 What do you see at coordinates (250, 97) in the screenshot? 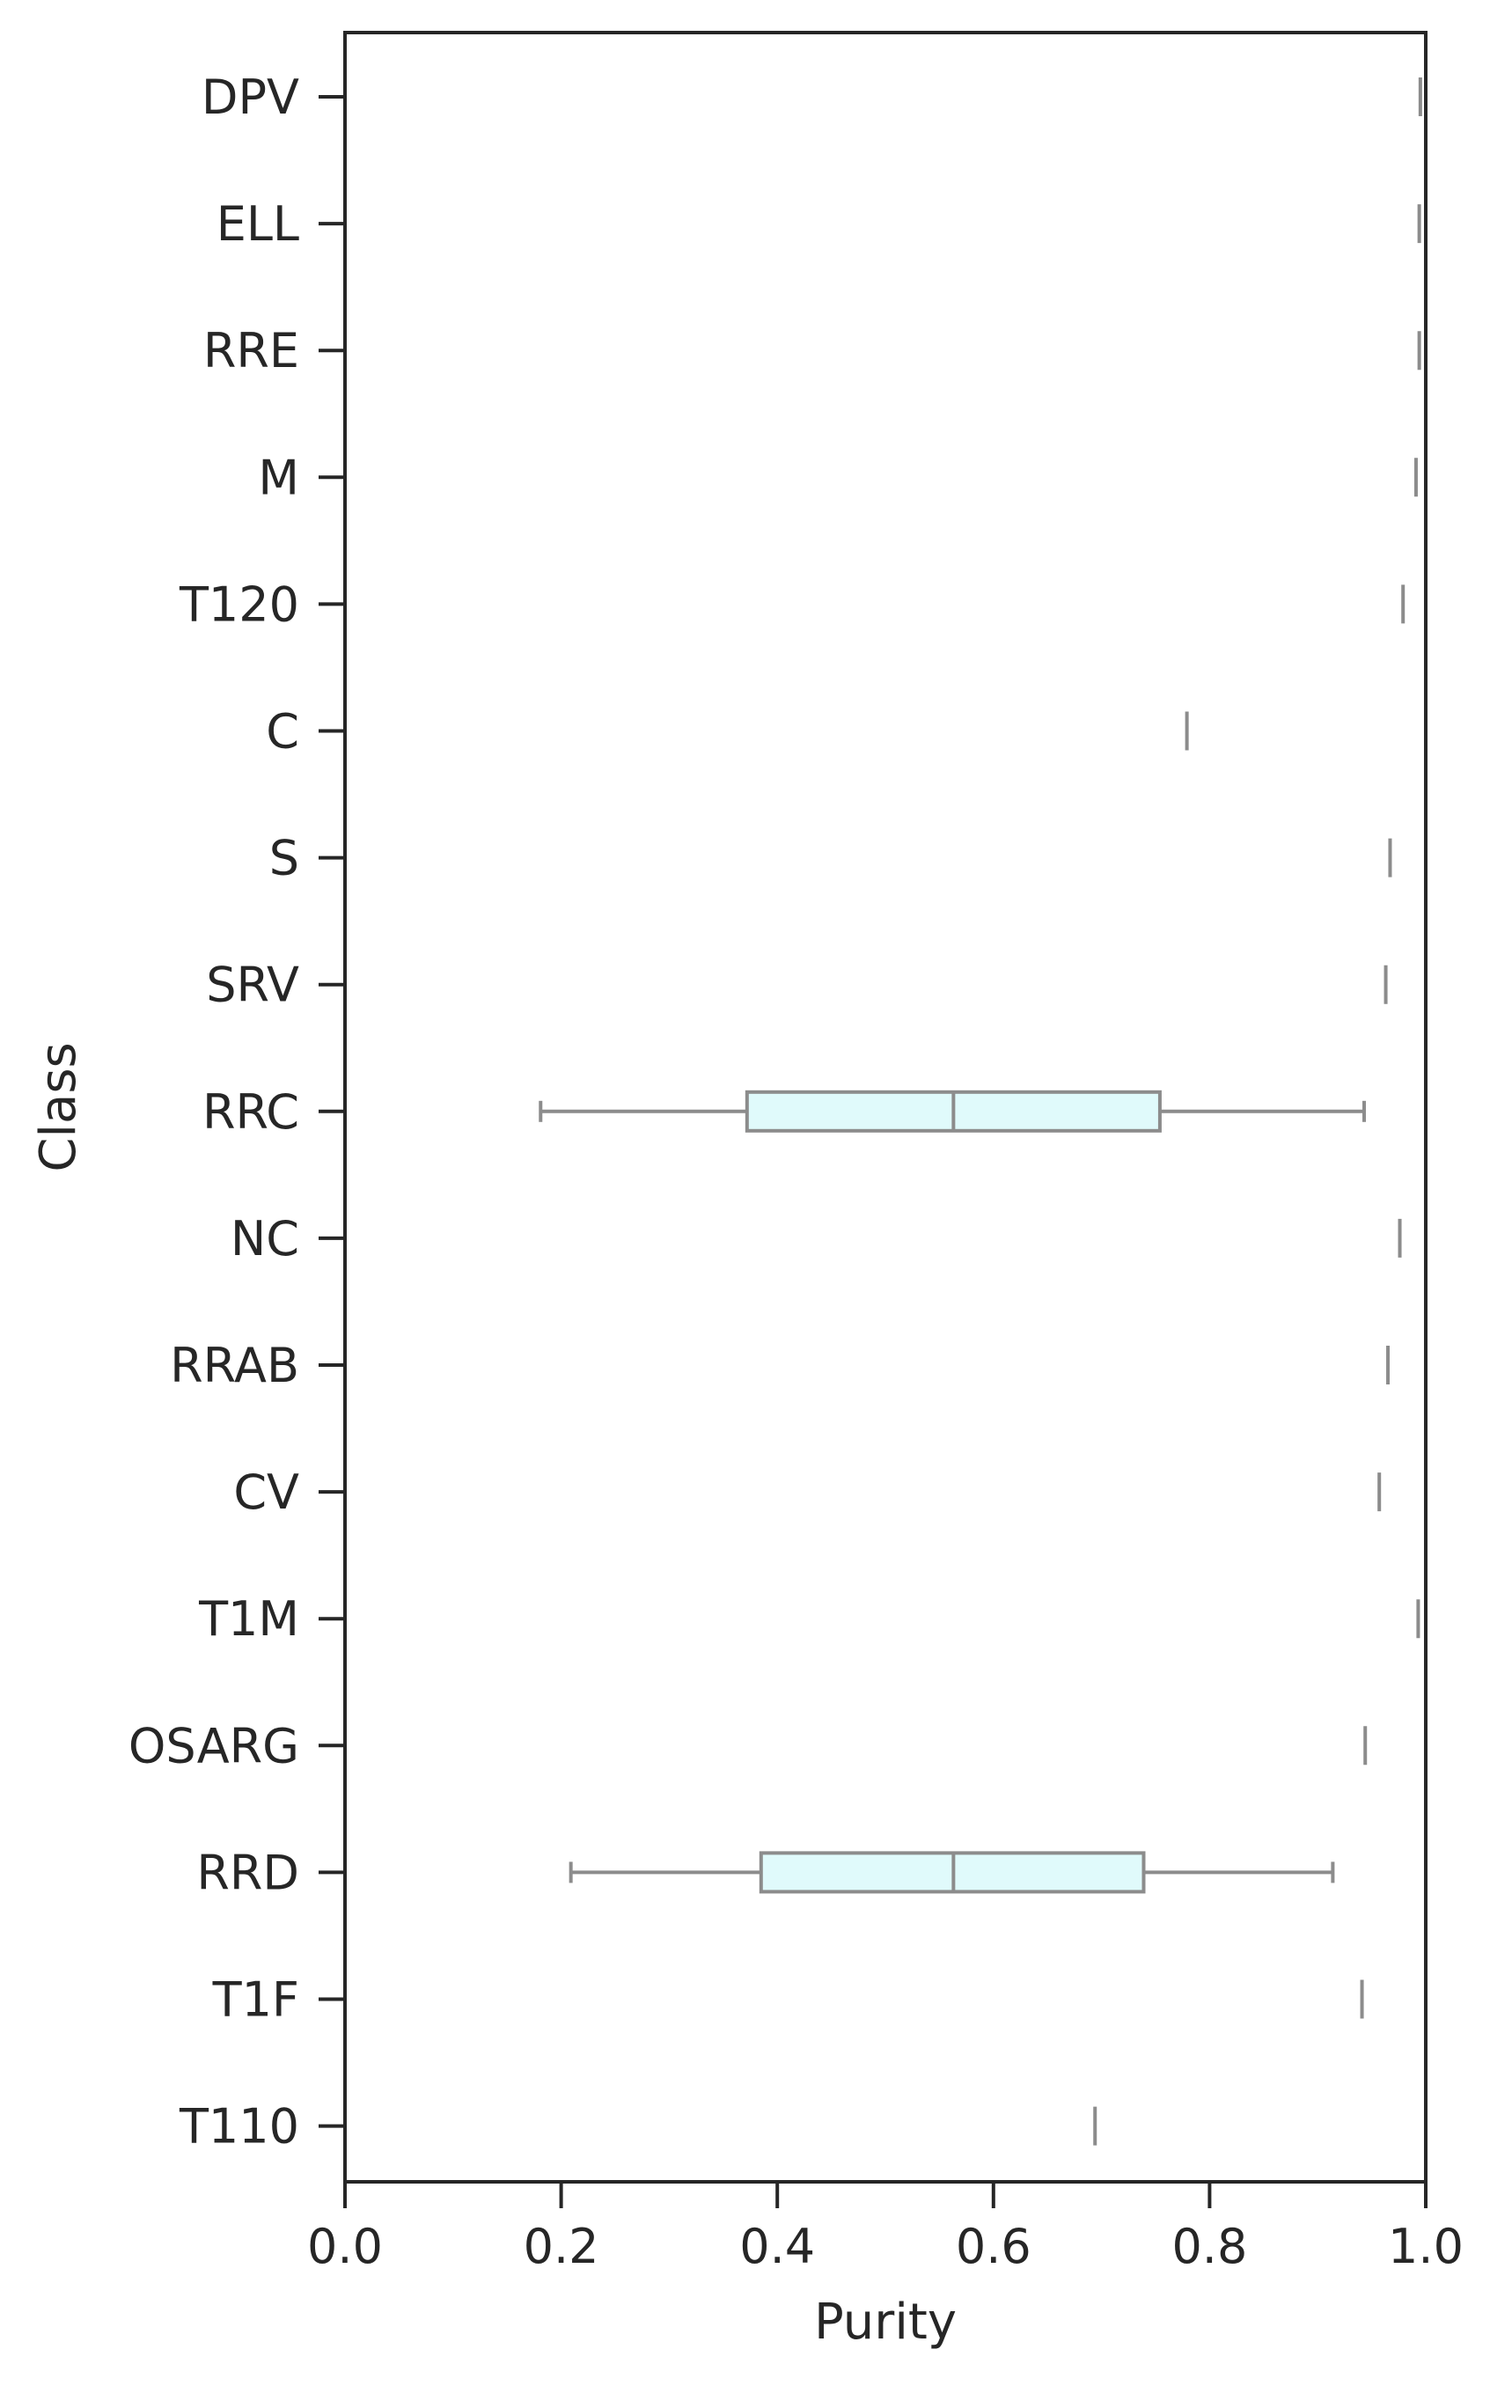
I see `y-tick-label: DPV` at bounding box center [250, 97].